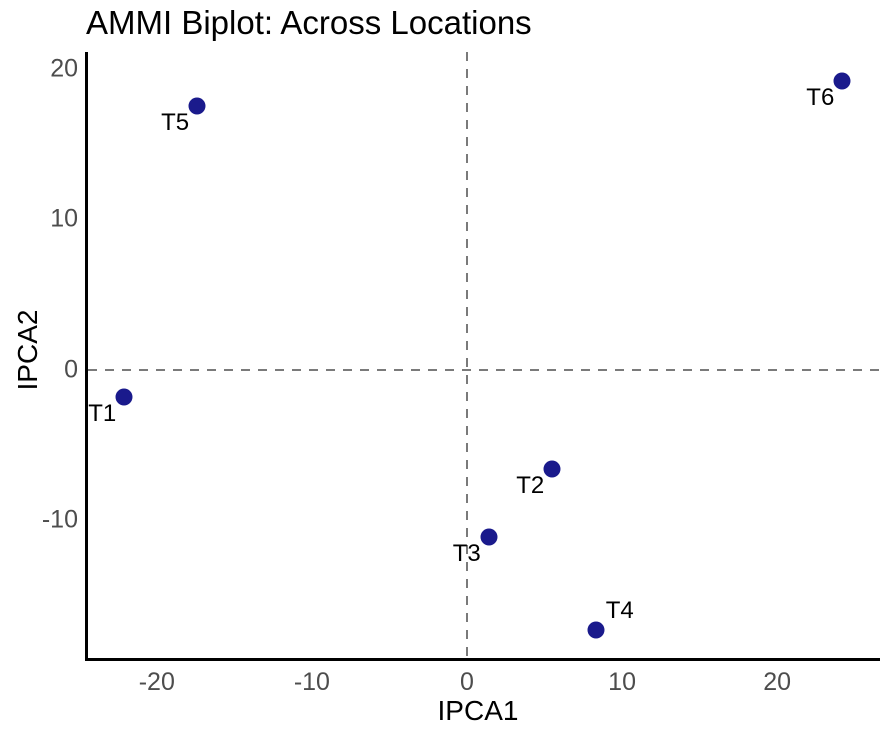 This screenshot has height=731, width=886. I want to click on x-tick-label: -20, so click(156, 682).